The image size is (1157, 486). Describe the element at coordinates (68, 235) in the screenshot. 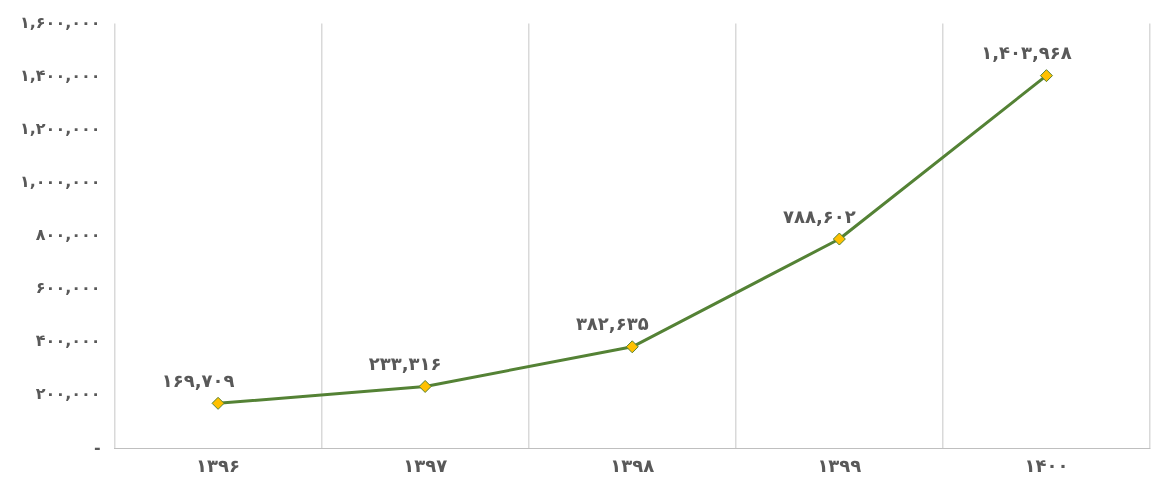

I see `y-tick-label: ۸۰۰,۰۰۰` at that location.